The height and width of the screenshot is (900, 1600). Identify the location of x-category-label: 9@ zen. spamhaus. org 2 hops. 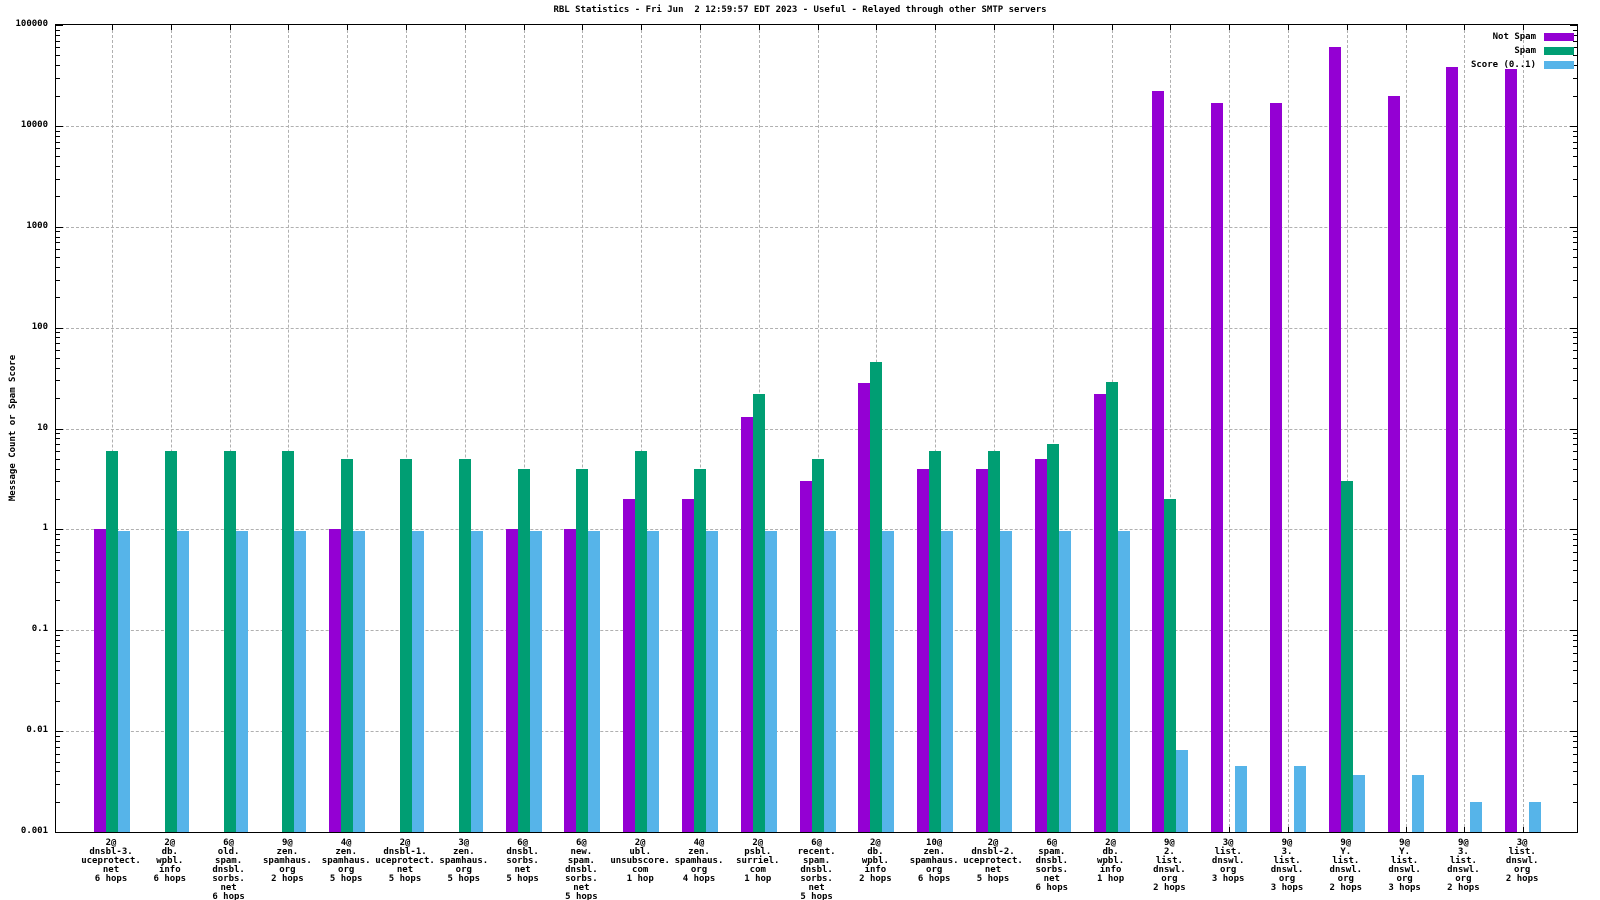
(287, 861).